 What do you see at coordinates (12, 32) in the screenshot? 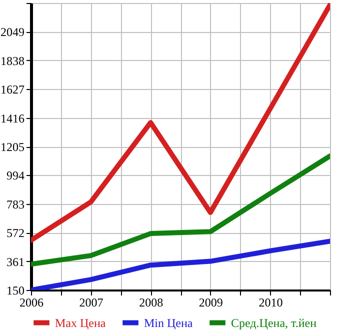
I see `y-tick-label: 2049` at bounding box center [12, 32].